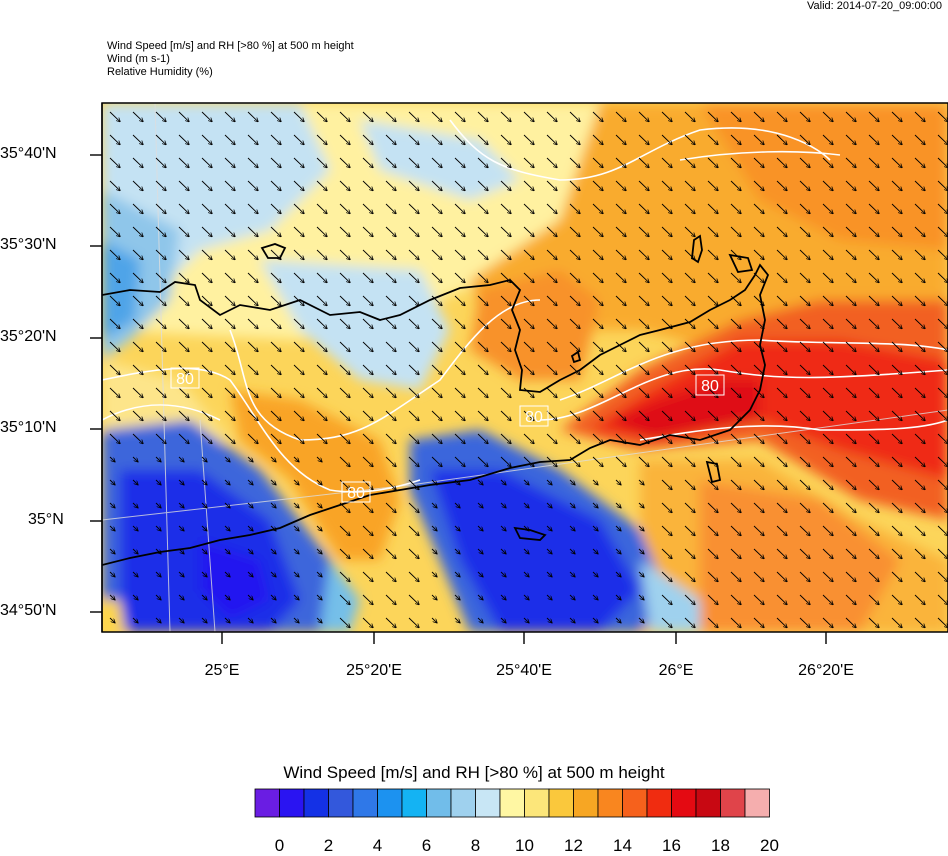 The height and width of the screenshot is (856, 948). What do you see at coordinates (671, 845) in the screenshot?
I see `colorbar-tick-label: 16` at bounding box center [671, 845].